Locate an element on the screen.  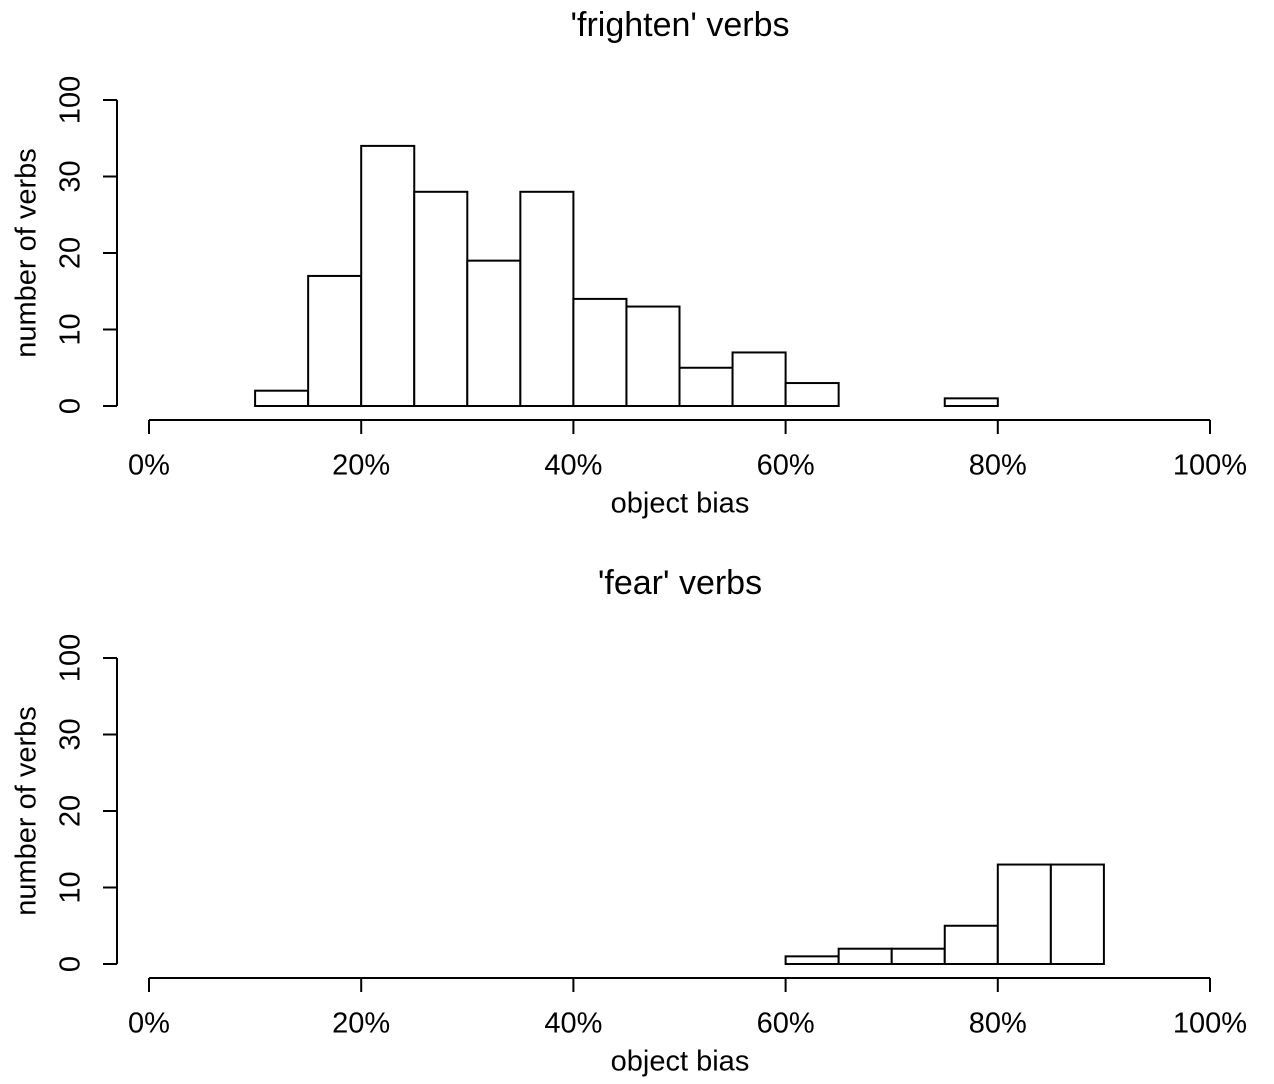
chart-title: 'fear' verbs is located at coordinates (680, 583).